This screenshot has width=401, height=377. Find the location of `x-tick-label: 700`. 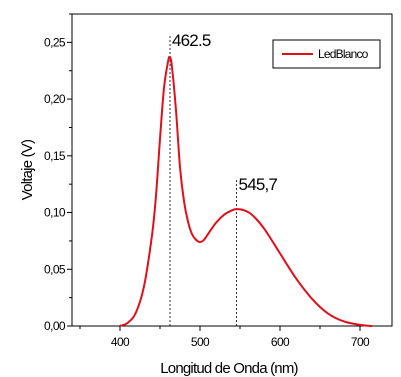

x-tick-label: 700 is located at coordinates (360, 342).